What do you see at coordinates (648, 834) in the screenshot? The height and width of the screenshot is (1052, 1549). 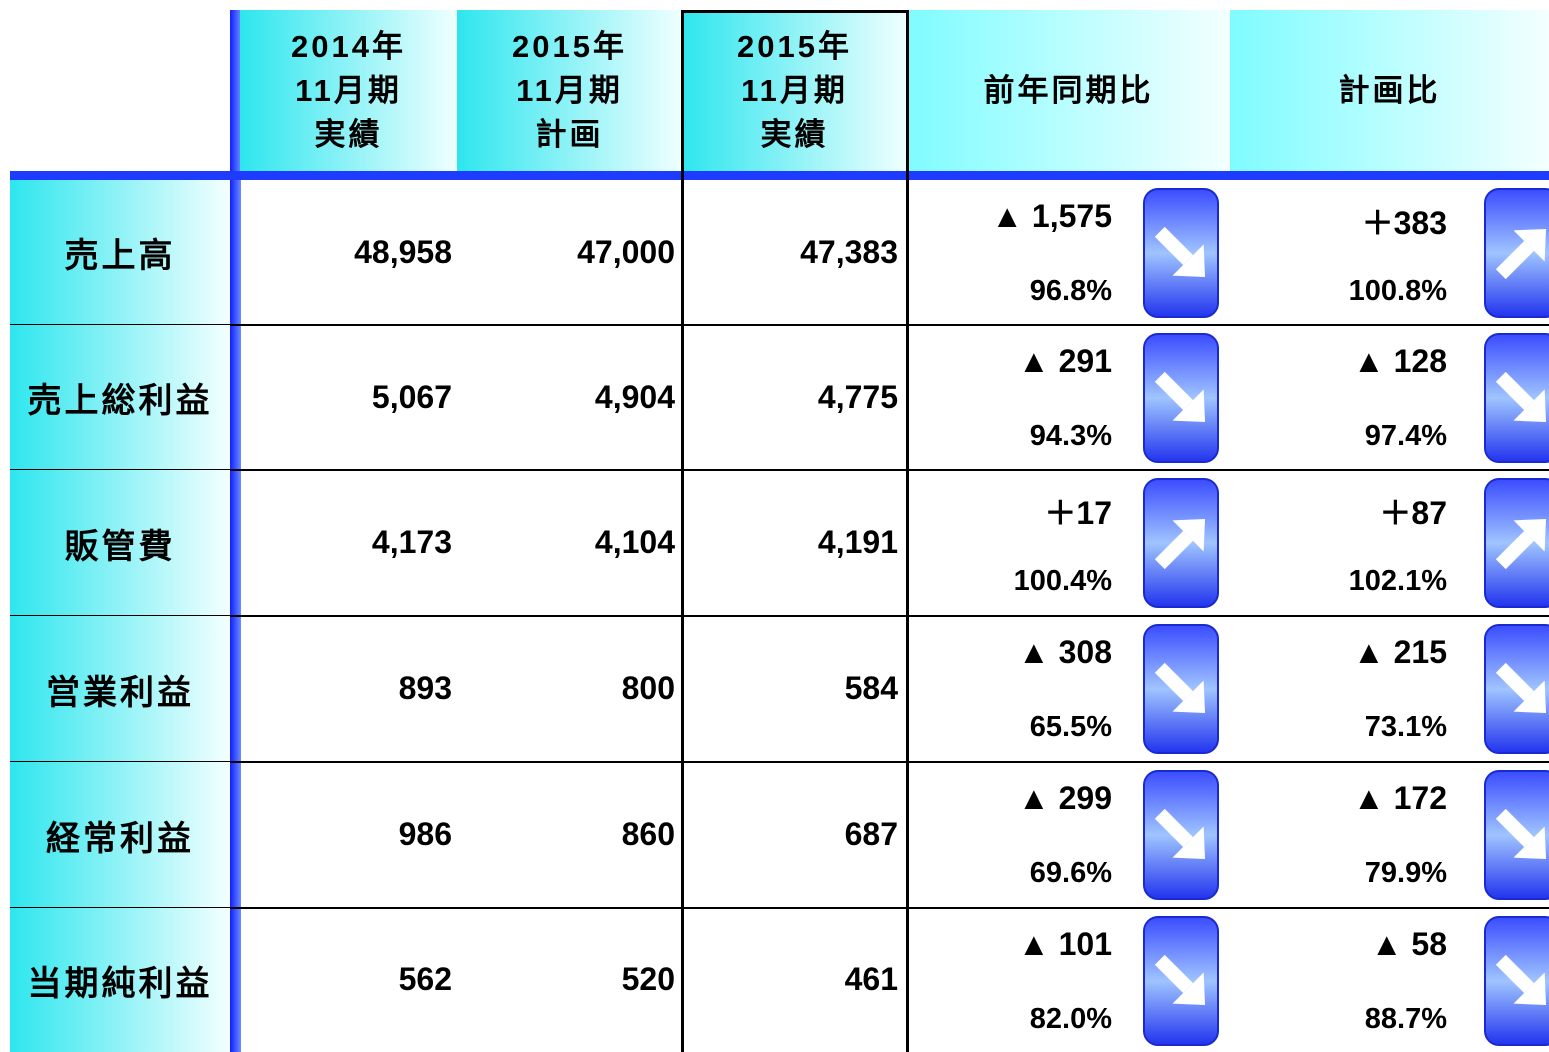 I see `cell-value: 860` at bounding box center [648, 834].